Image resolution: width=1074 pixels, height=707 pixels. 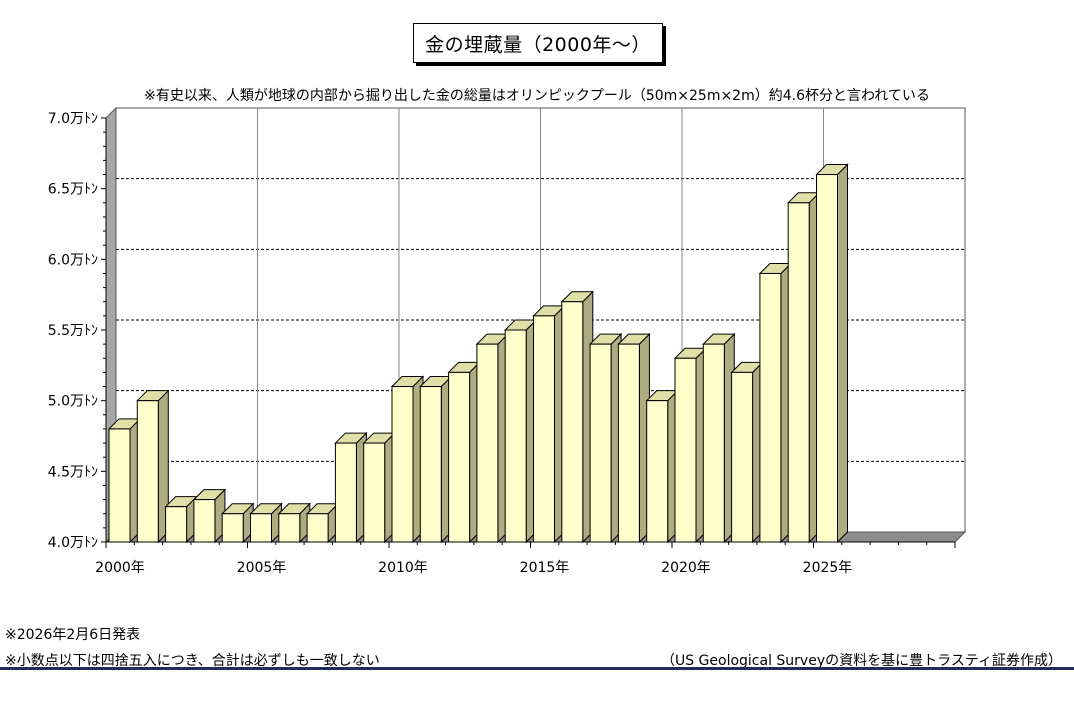 What do you see at coordinates (545, 568) in the screenshot?
I see `x-tick-label: 2015年` at bounding box center [545, 568].